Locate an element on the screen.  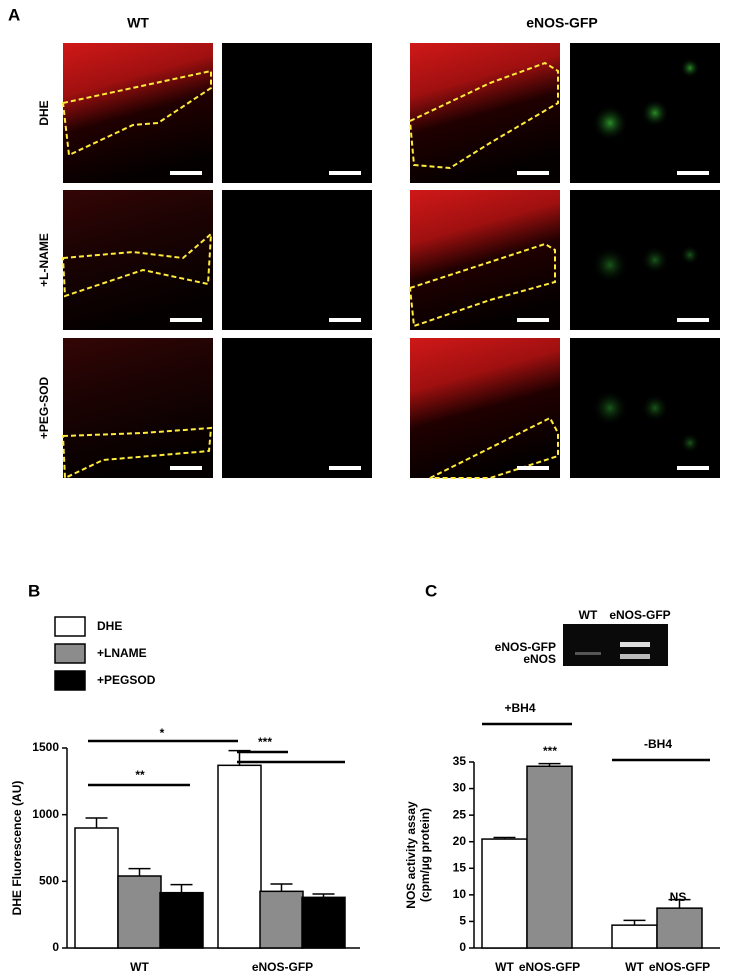
annotation: +BH4 is located at coordinates (519, 708).